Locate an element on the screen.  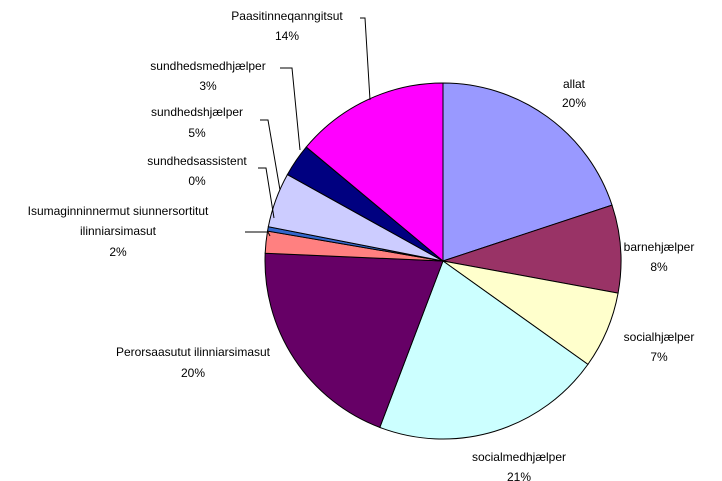
slice-value-label: 14% is located at coordinates (287, 36).